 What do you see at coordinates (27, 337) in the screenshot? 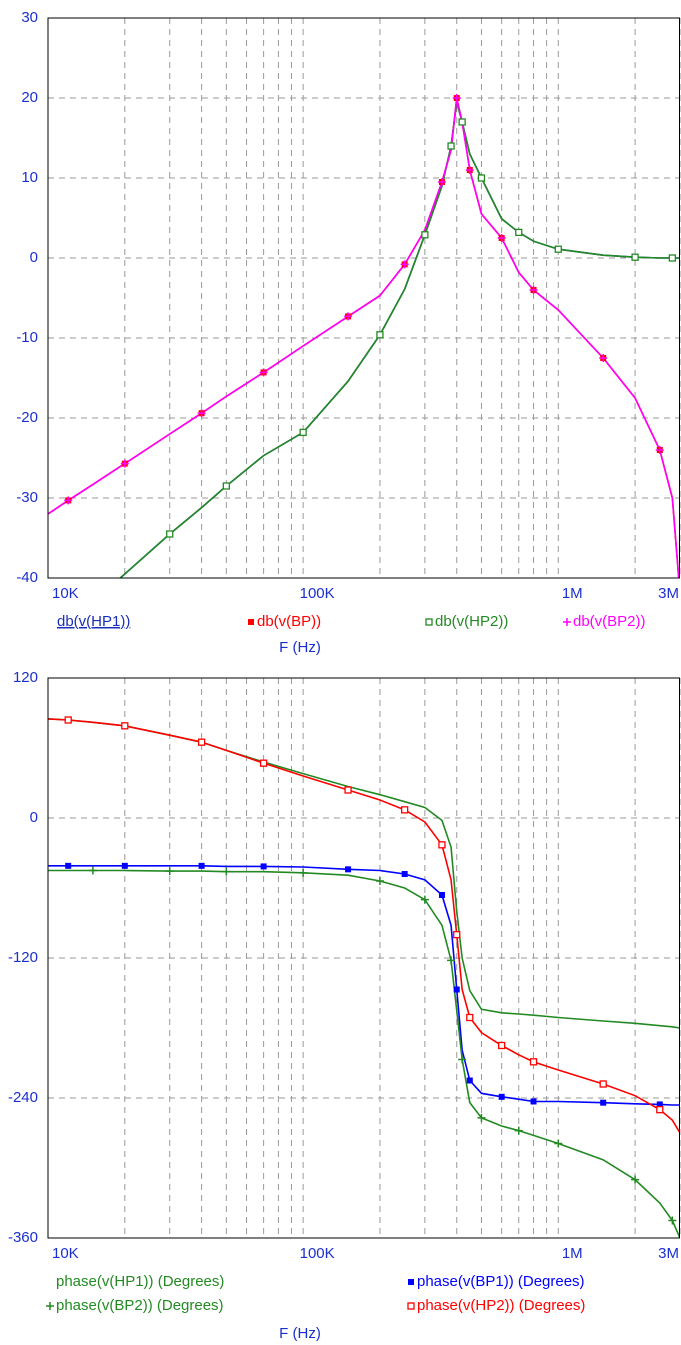
I see `y-tick-label: -10` at bounding box center [27, 337].